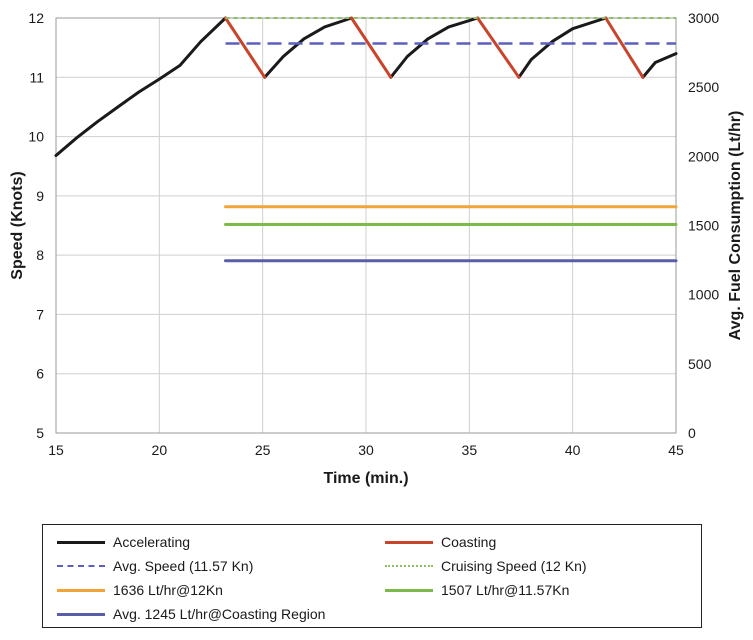 This screenshot has width=753, height=640. I want to click on y-tick-label: 9, so click(40, 196).